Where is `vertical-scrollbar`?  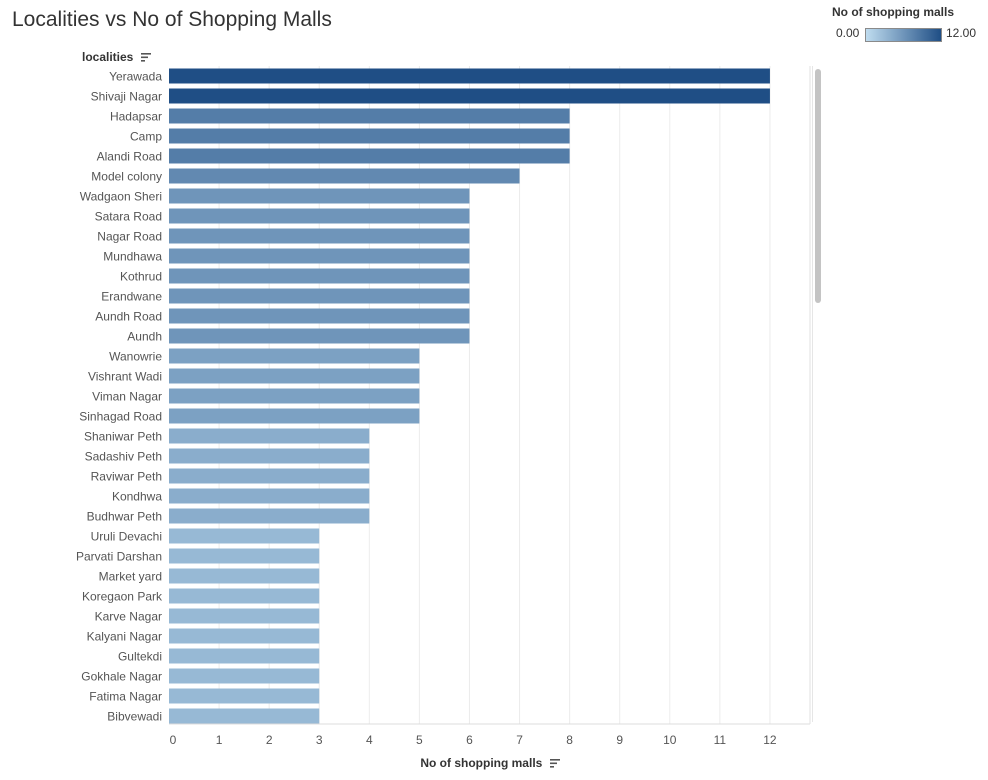
vertical-scrollbar is located at coordinates (817, 394).